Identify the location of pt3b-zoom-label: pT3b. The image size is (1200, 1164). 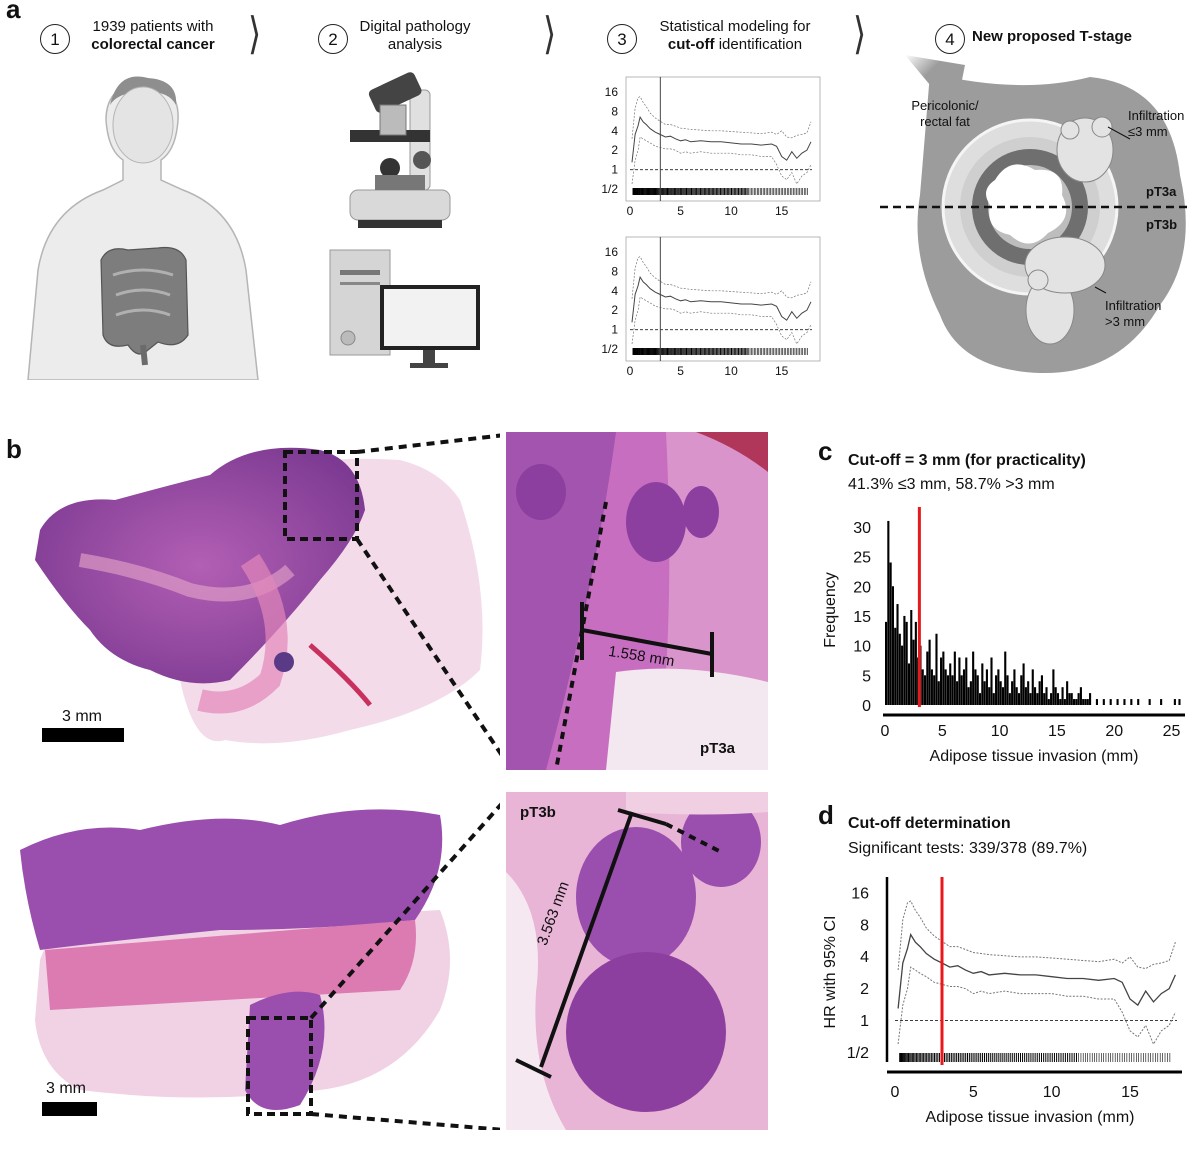
(538, 812).